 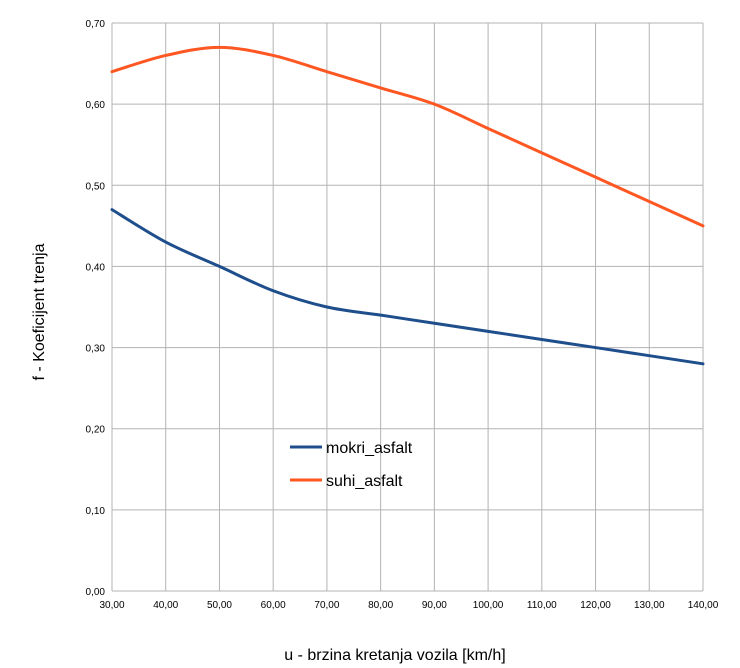 What do you see at coordinates (369, 448) in the screenshot?
I see `legend-label-mokri-asfalt: mokri_asfalt` at bounding box center [369, 448].